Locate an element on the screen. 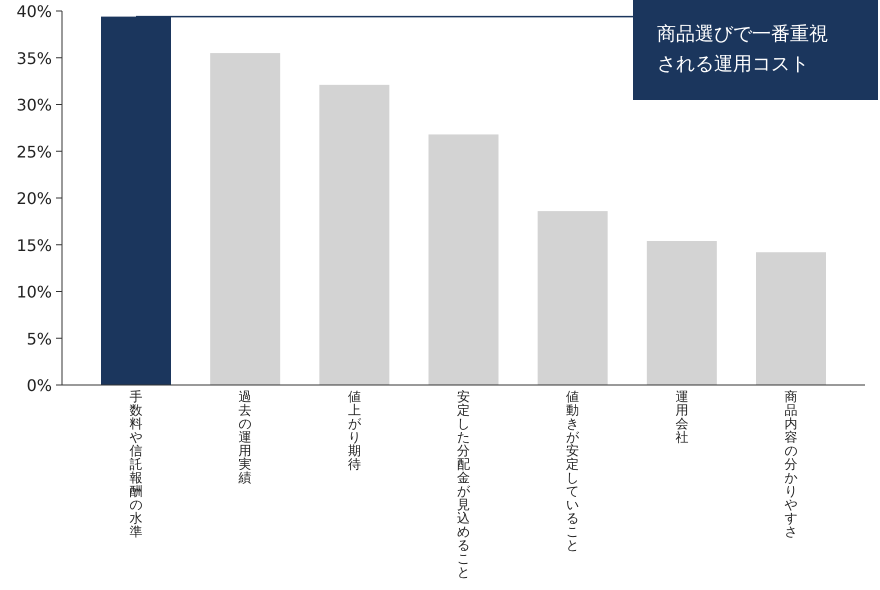  annotation: 商品選びで一番重視される運用コスト is located at coordinates (742, 49).